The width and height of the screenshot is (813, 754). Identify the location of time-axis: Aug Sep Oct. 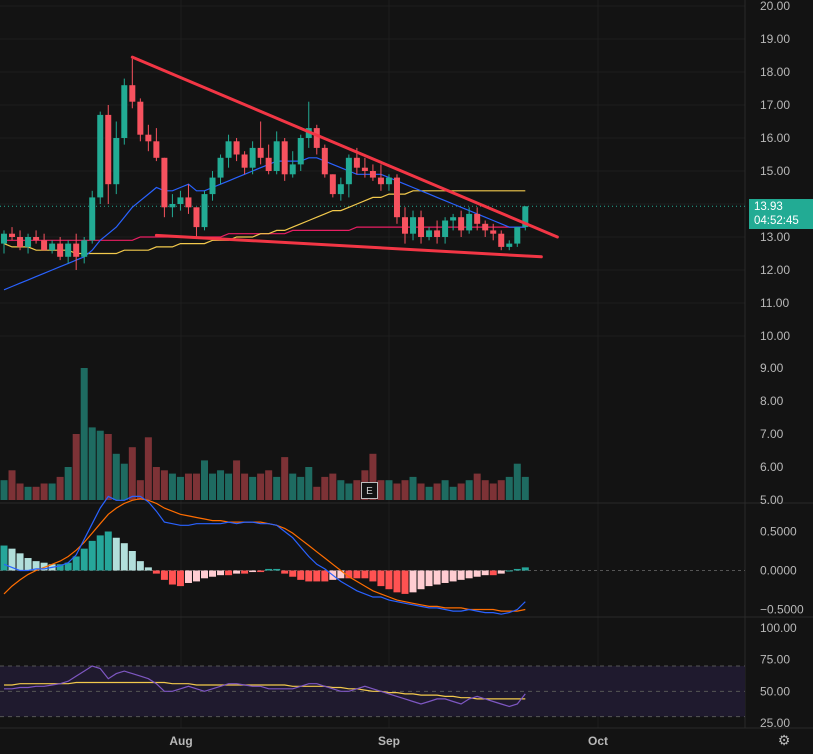
(388, 741).